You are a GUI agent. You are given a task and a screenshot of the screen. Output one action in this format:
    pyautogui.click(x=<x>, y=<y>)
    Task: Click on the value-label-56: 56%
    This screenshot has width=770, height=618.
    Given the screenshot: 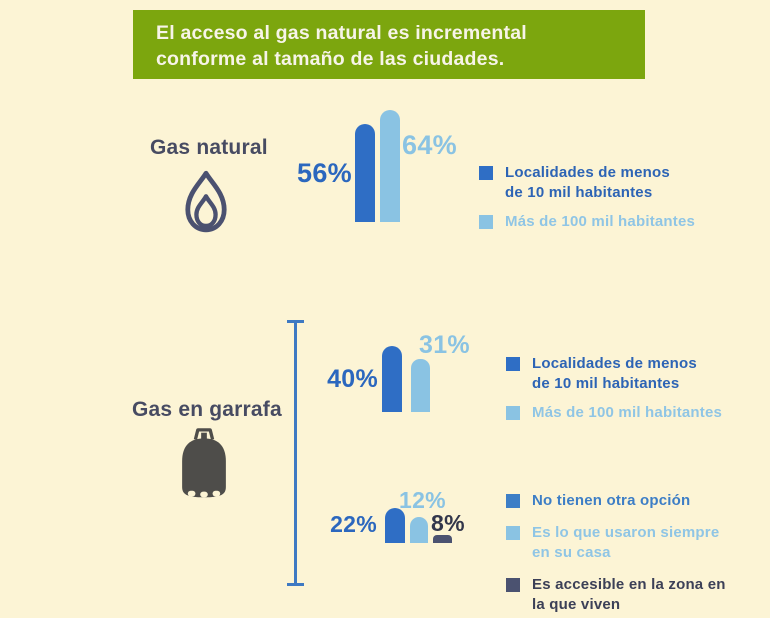 What is the action you would take?
    pyautogui.click(x=324, y=173)
    